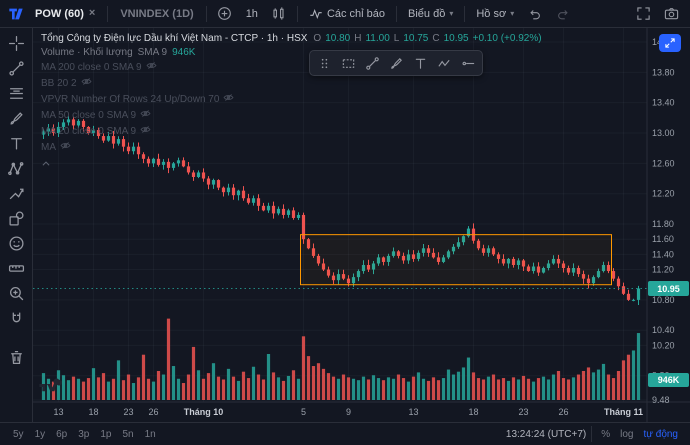  I want to click on floating-tool-trend-line, so click(372, 63).